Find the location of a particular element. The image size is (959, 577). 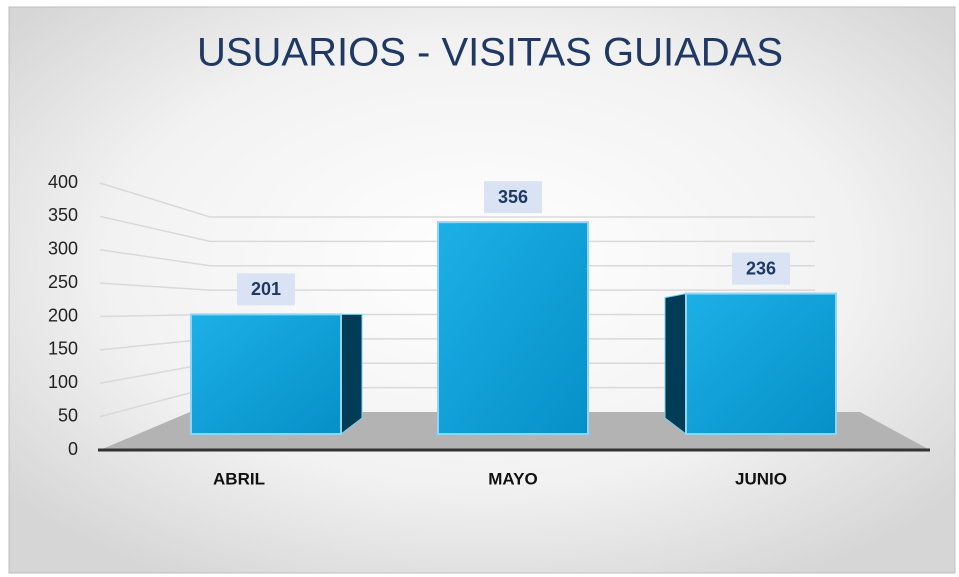

value-label: 356 is located at coordinates (513, 197).